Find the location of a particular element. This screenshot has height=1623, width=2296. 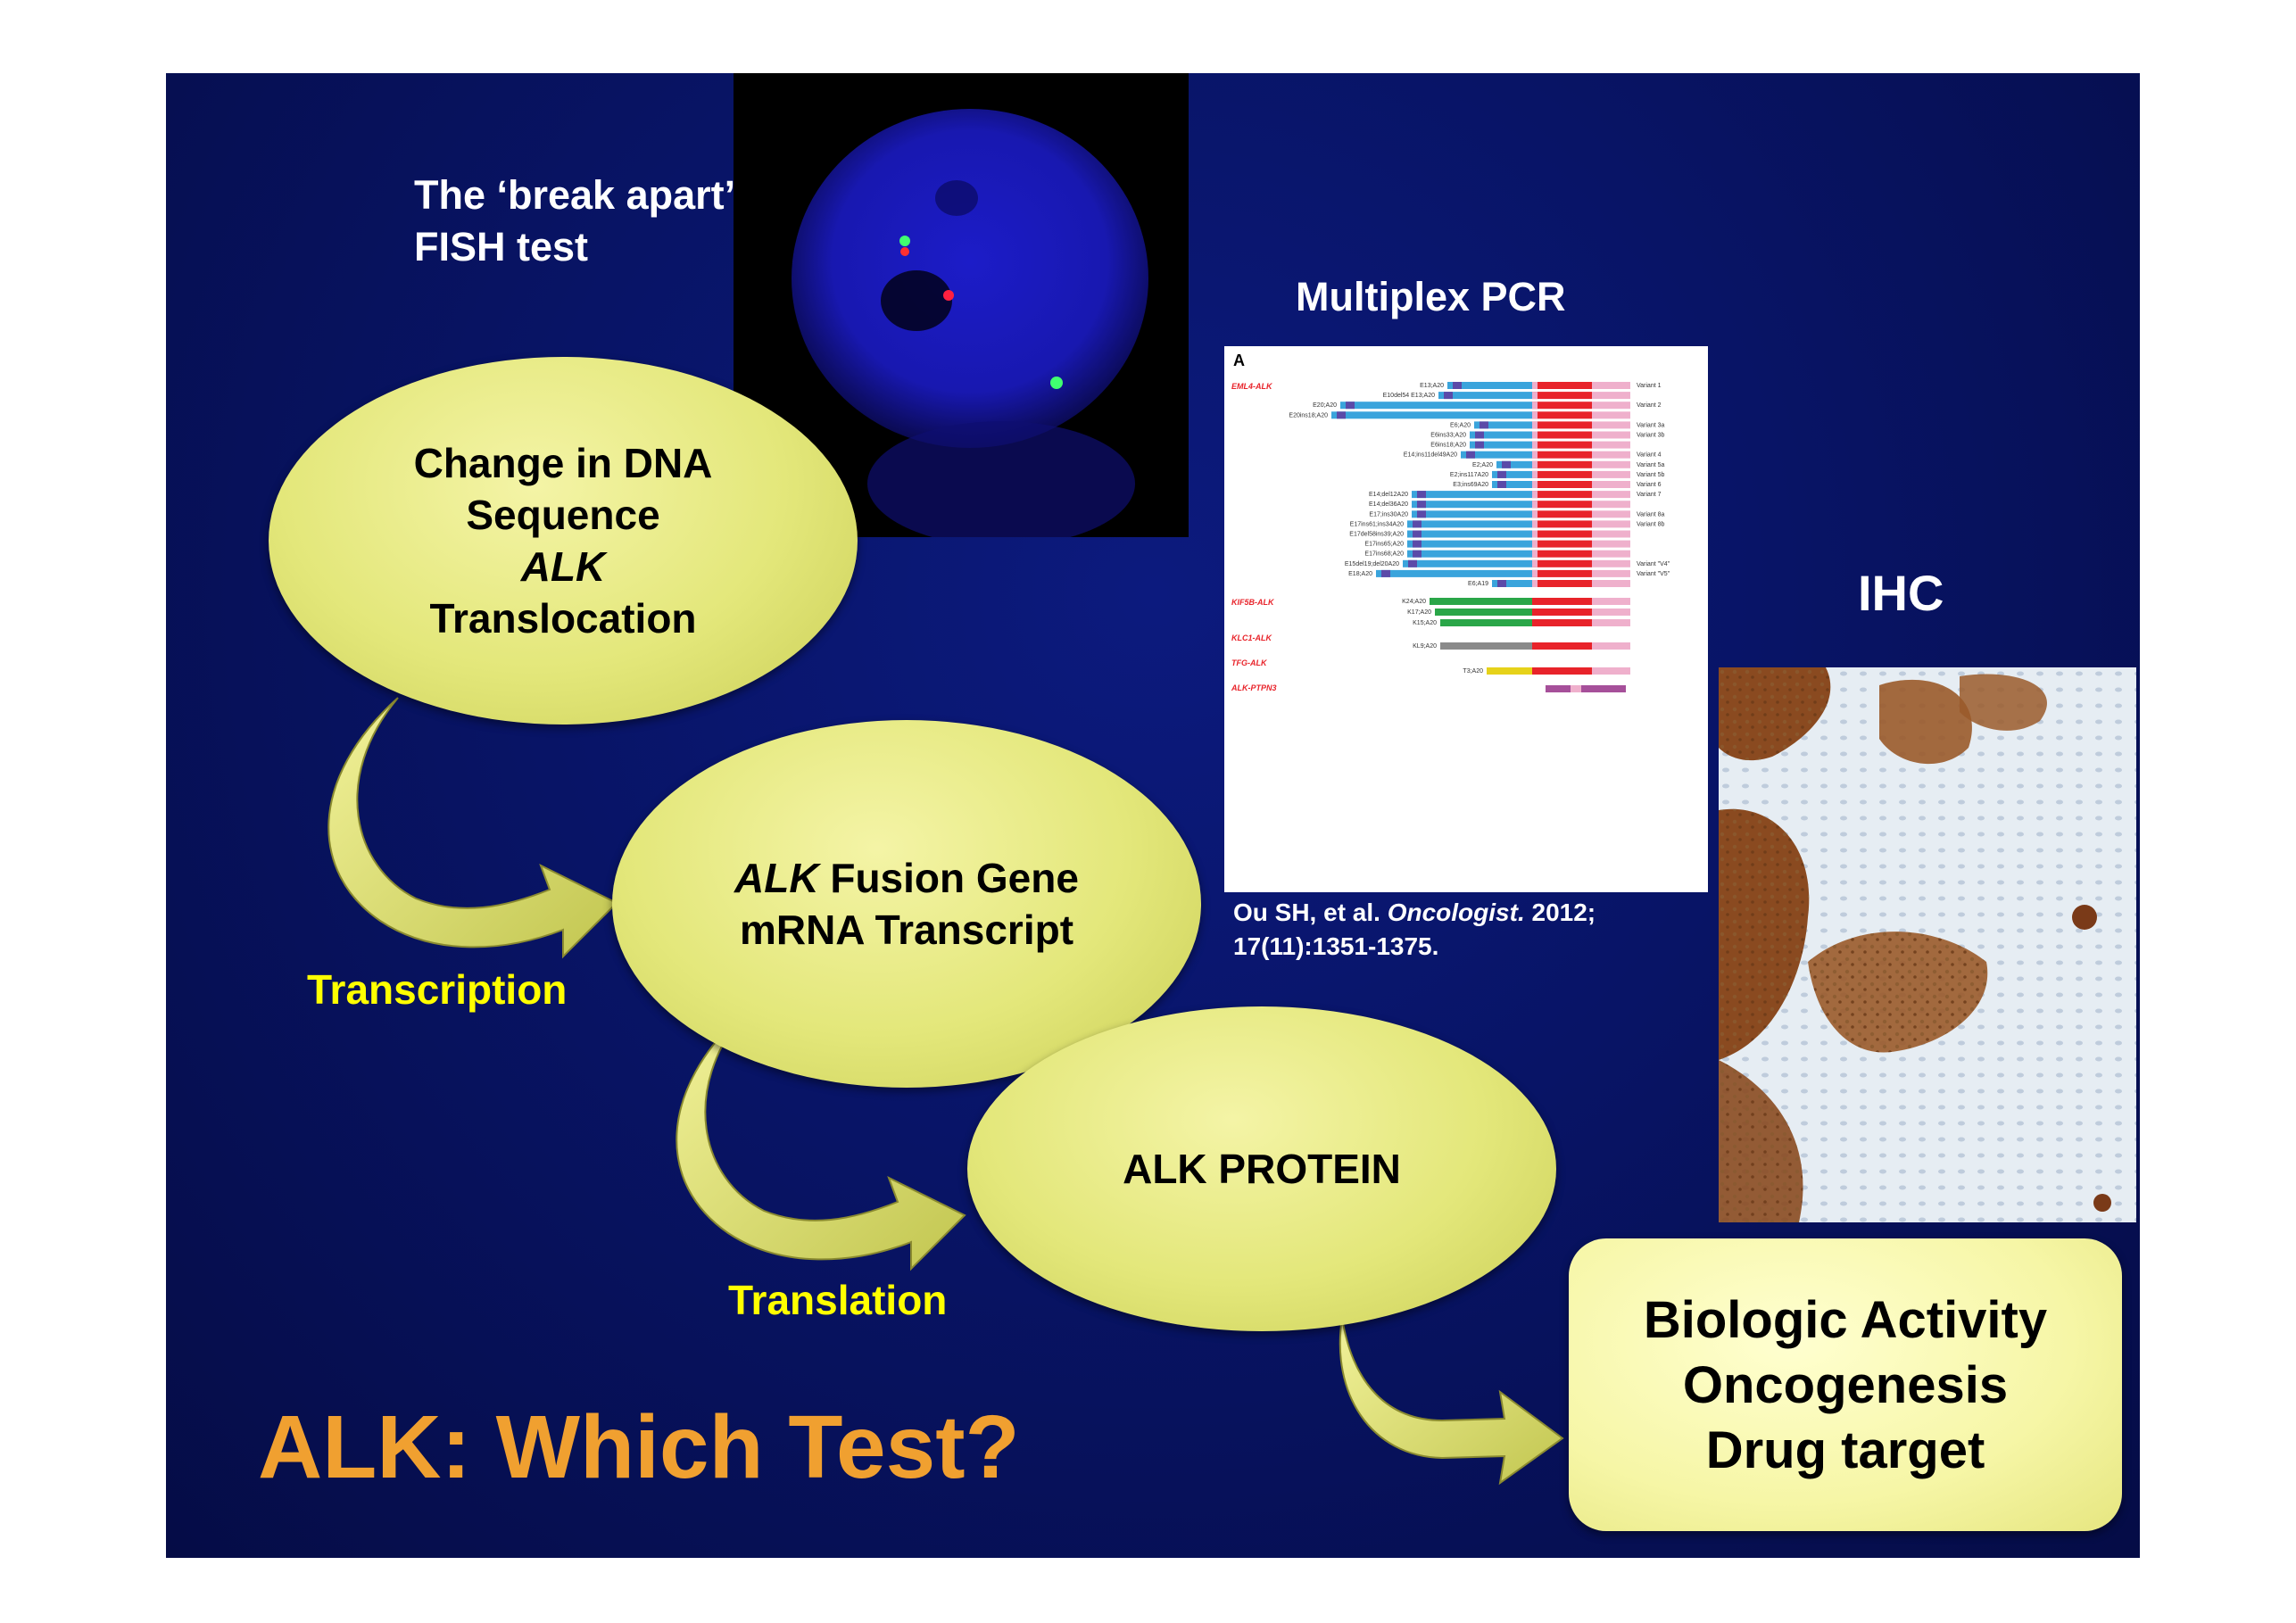

transcription-arrow is located at coordinates (473, 828).